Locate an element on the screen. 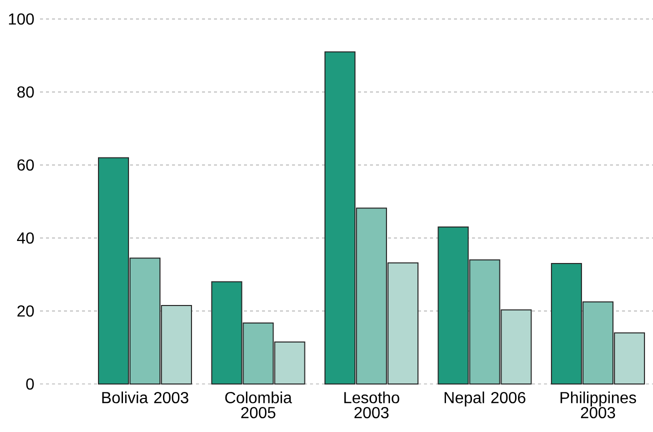 This screenshot has width=653, height=432. x-tick-label: Philippines 2003 is located at coordinates (598, 405).